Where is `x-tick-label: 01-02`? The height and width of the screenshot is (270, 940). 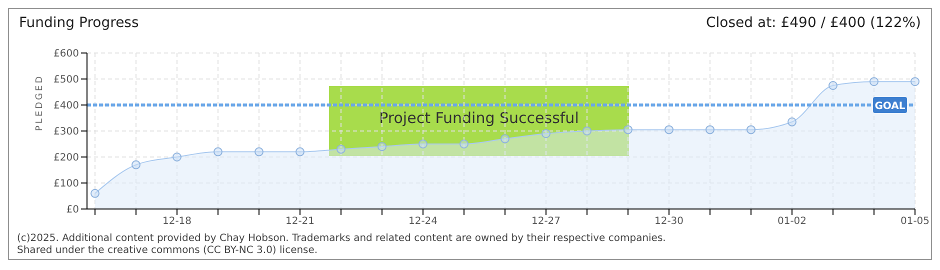
x-tick-label: 01-02 is located at coordinates (792, 222).